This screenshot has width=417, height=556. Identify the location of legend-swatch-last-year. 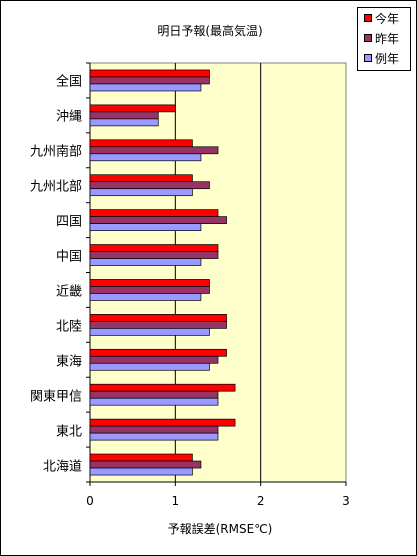
(368, 38).